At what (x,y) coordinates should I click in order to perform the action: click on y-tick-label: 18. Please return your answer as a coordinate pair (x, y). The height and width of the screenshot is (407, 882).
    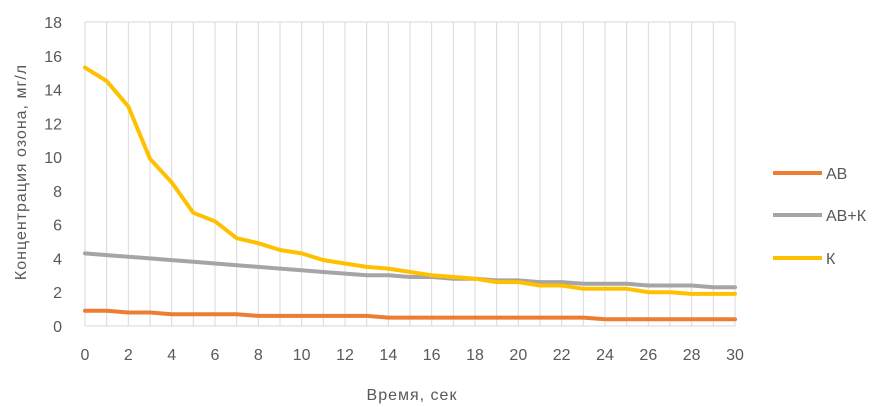
    Looking at the image, I should click on (53, 23).